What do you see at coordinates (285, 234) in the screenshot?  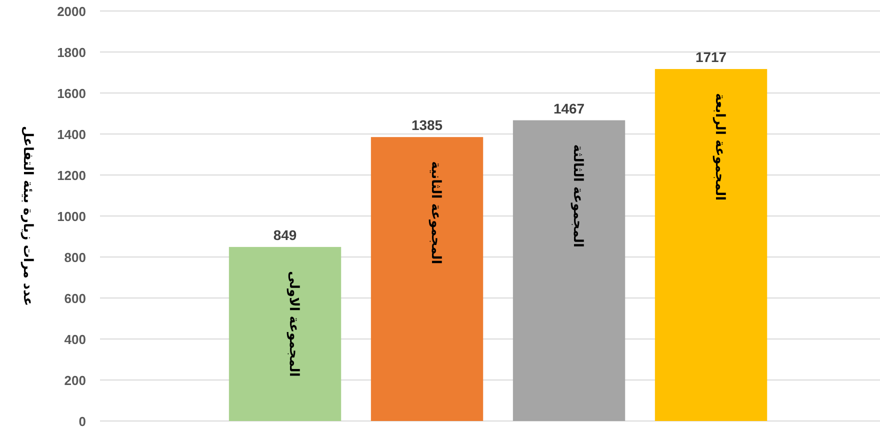 I see `data-label: 849` at bounding box center [285, 234].